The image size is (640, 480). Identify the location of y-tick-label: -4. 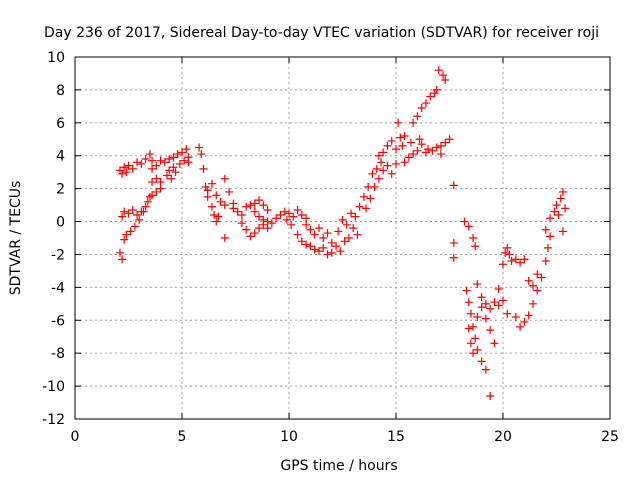
(58, 288).